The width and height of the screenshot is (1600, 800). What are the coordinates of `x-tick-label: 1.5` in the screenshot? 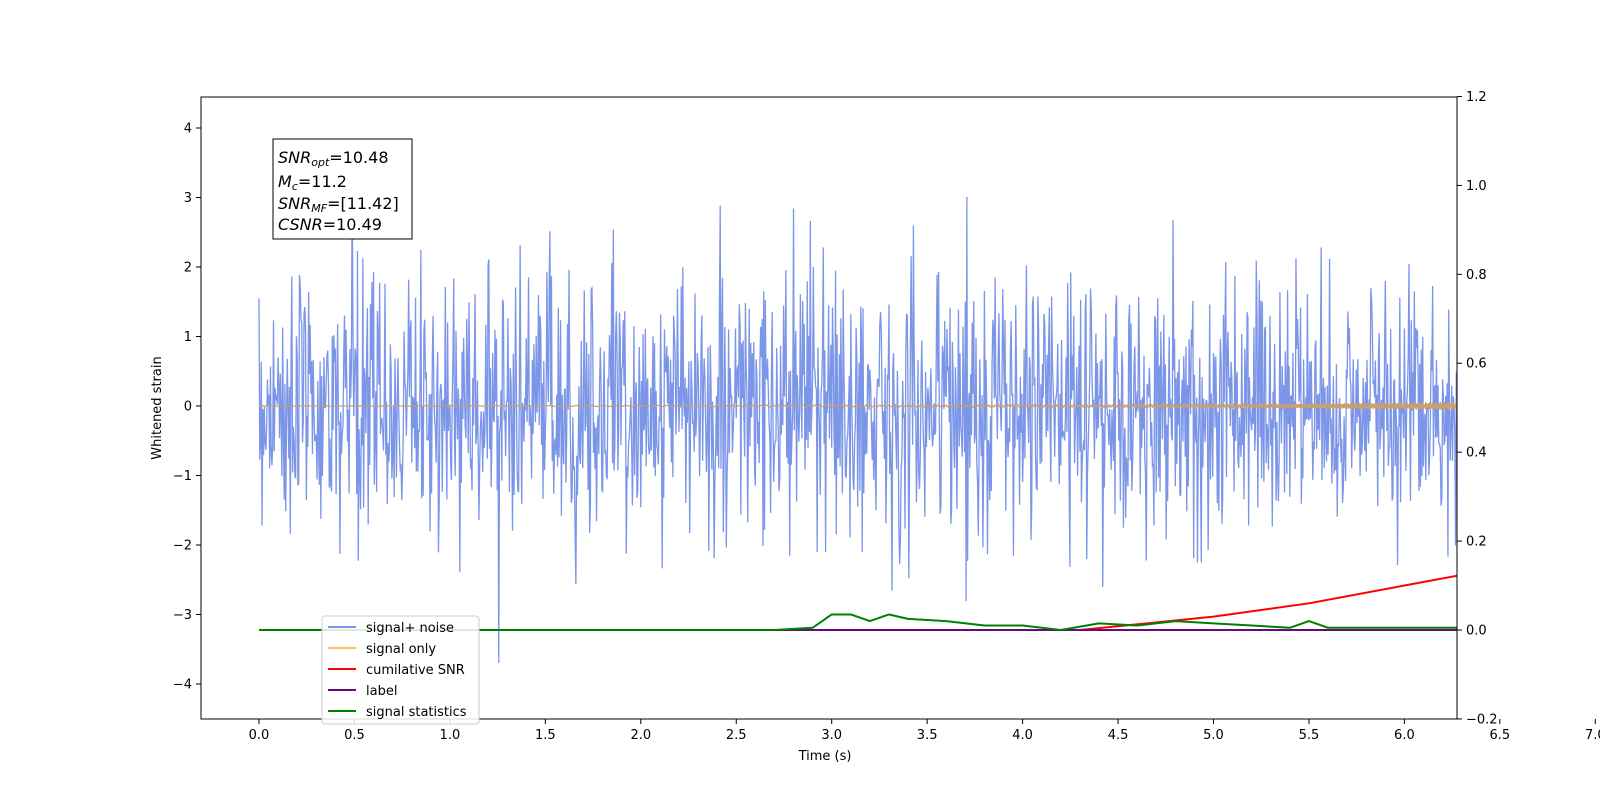 It's located at (545, 735).